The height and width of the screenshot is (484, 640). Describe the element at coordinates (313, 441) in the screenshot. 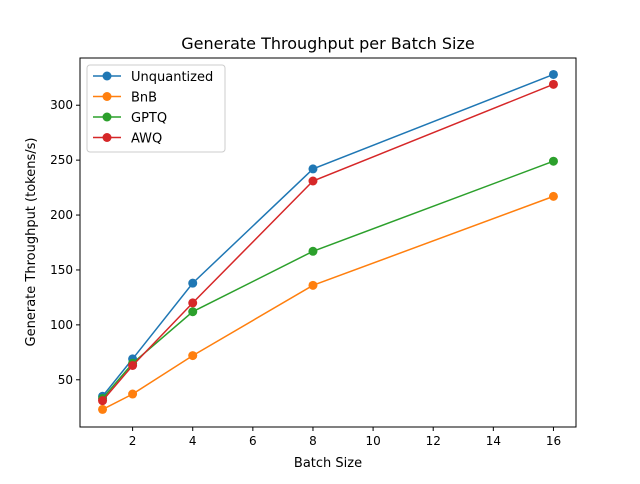

I see `x-tick-label: 8` at that location.